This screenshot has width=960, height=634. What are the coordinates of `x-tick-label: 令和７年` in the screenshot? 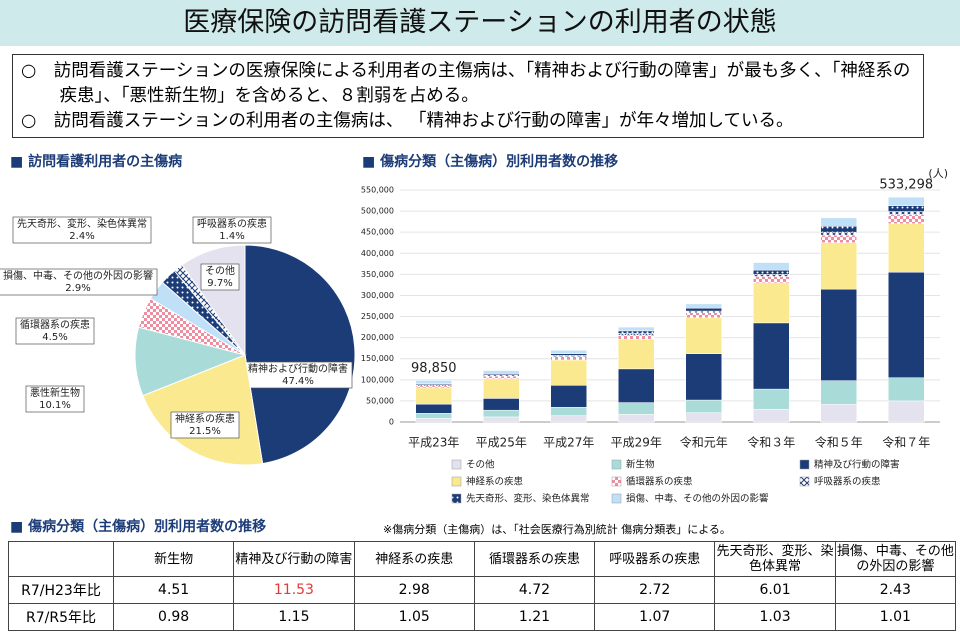 It's located at (906, 442).